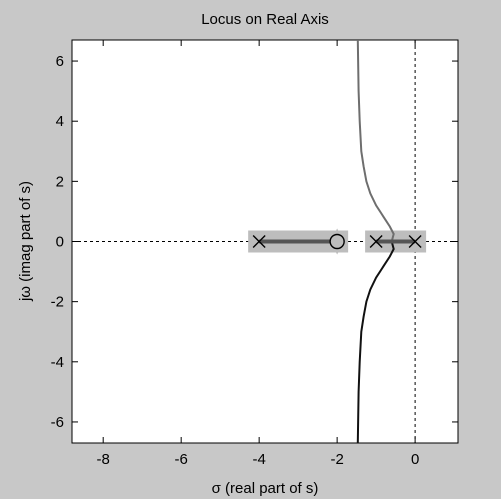 The height and width of the screenshot is (499, 501). What do you see at coordinates (337, 241) in the screenshot?
I see `zero-marker` at bounding box center [337, 241].